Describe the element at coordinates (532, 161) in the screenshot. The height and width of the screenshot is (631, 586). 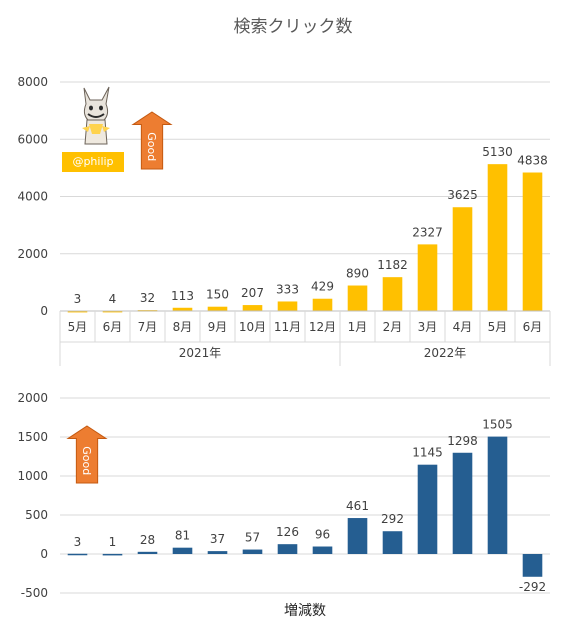
I see `top-data-label: 4838` at that location.